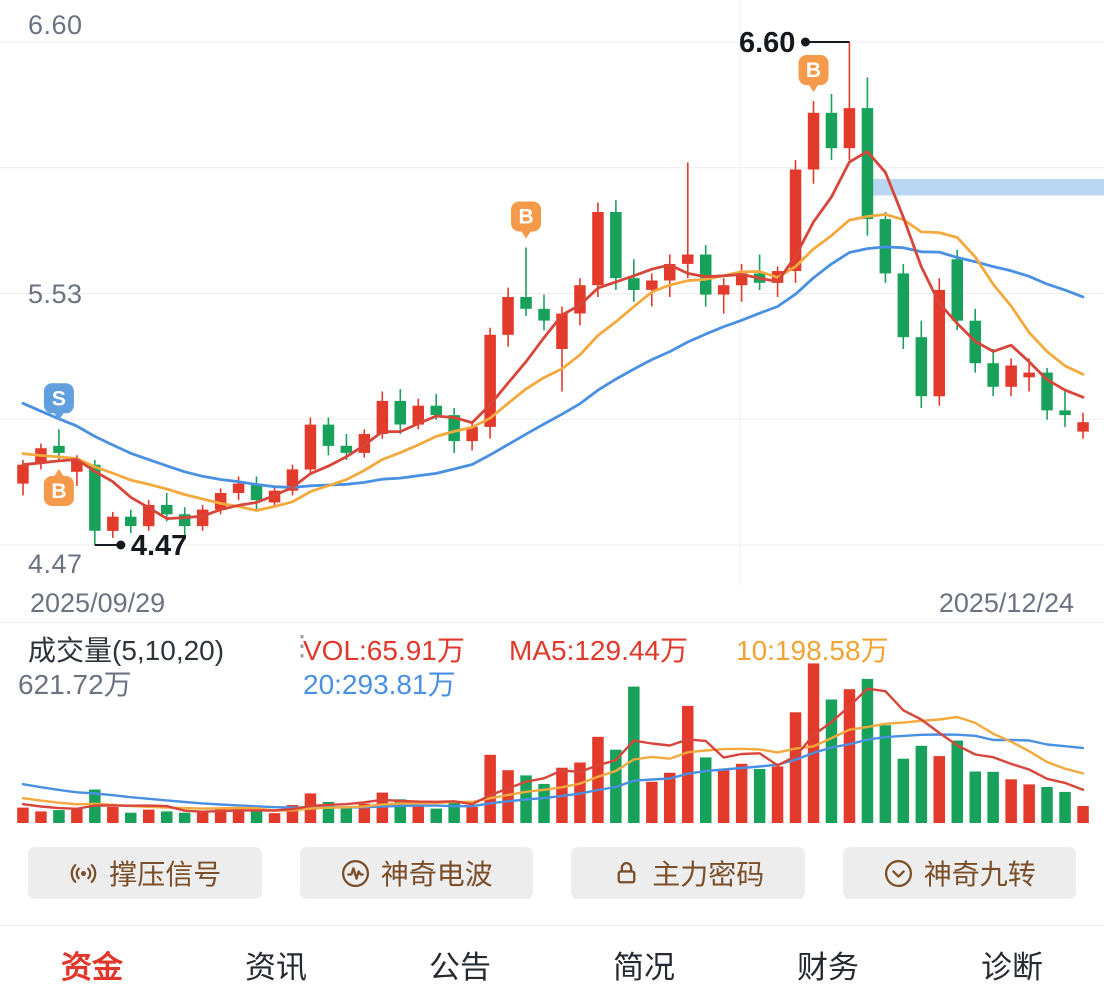 The height and width of the screenshot is (1002, 1104). I want to click on main-force-code-button: 主力密码, so click(688, 873).